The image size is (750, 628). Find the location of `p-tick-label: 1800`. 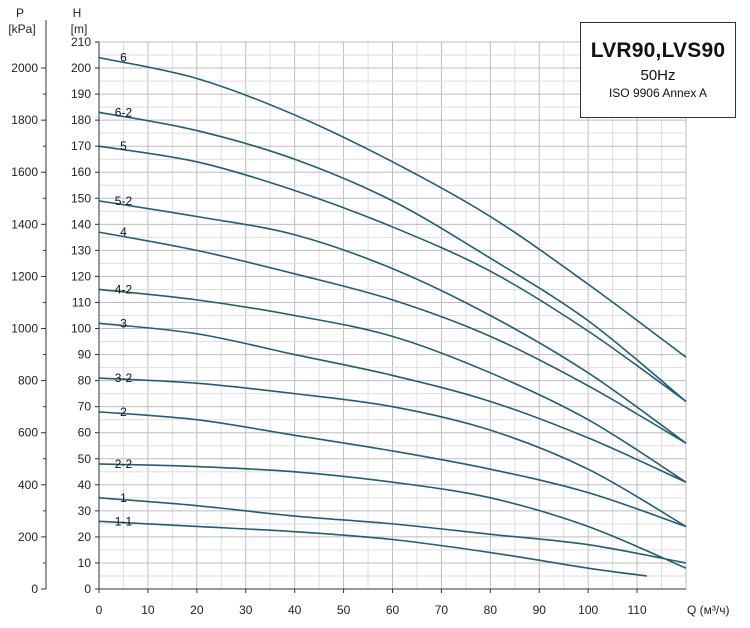

p-tick-label: 1800 is located at coordinates (24, 120).